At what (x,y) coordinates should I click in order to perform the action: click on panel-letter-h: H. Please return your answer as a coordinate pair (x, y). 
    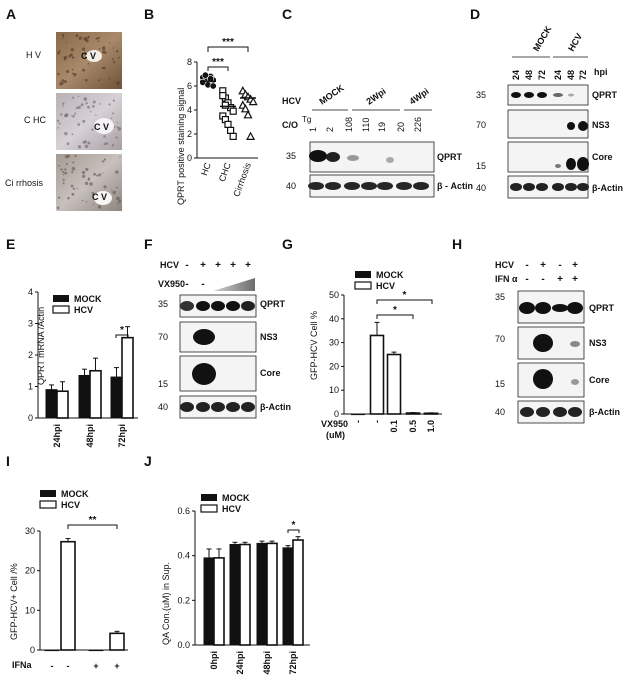
    Looking at the image, I should click on (457, 244).